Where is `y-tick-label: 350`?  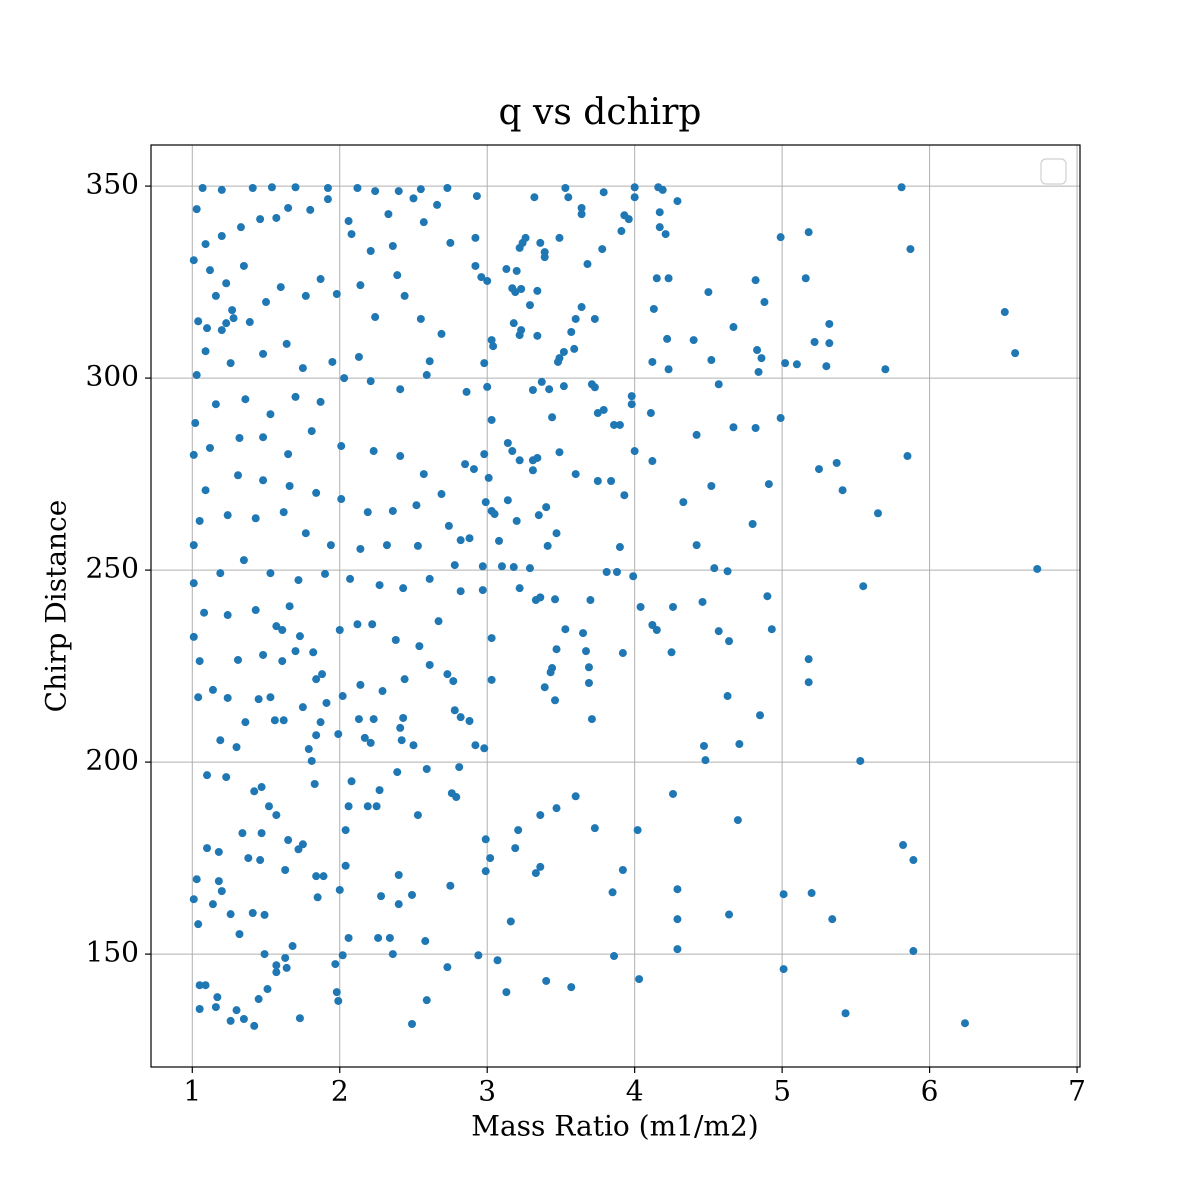 y-tick-label: 350 is located at coordinates (112, 184).